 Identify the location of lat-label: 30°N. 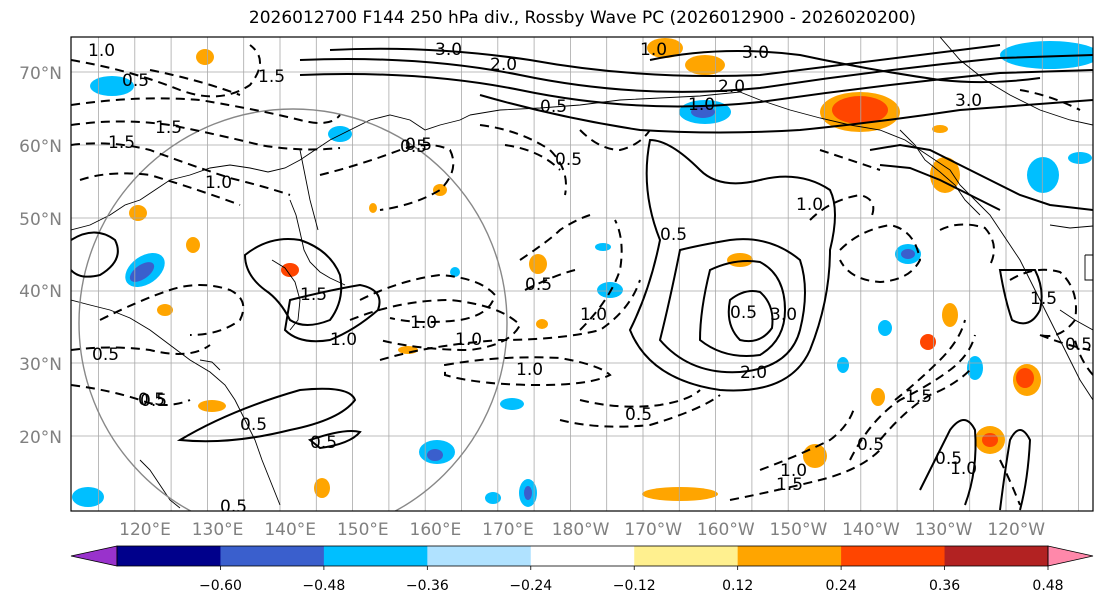
(40, 365).